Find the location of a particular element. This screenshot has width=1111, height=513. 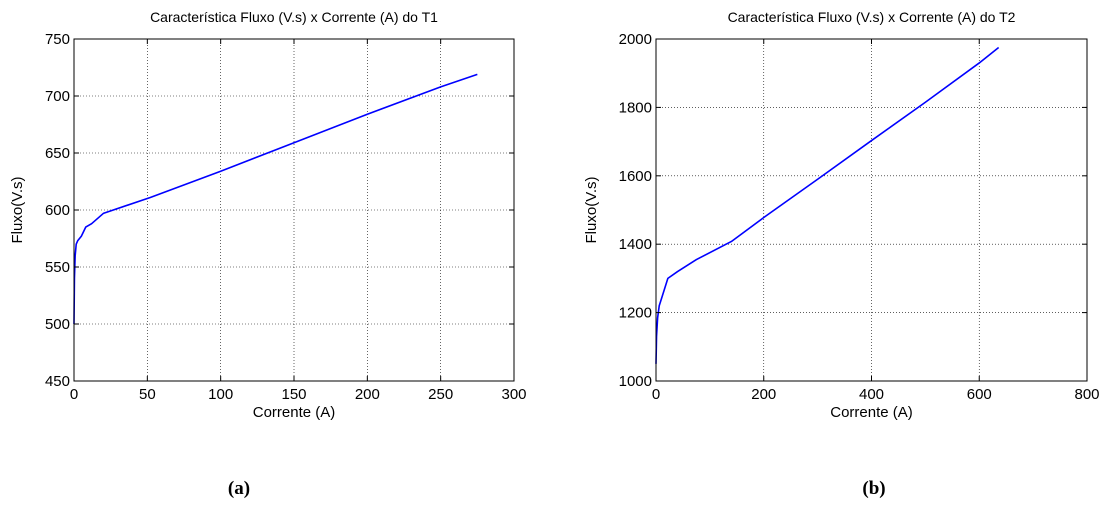

y-tick-label: 750 is located at coordinates (57, 39).